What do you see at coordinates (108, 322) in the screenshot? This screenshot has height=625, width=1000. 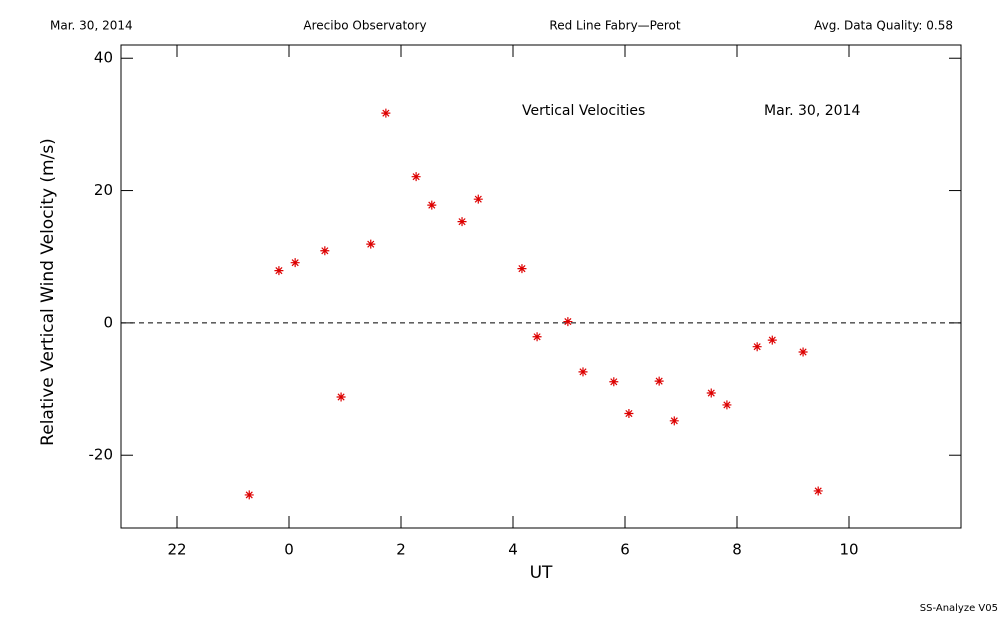 I see `y-tick-label: 0` at bounding box center [108, 322].